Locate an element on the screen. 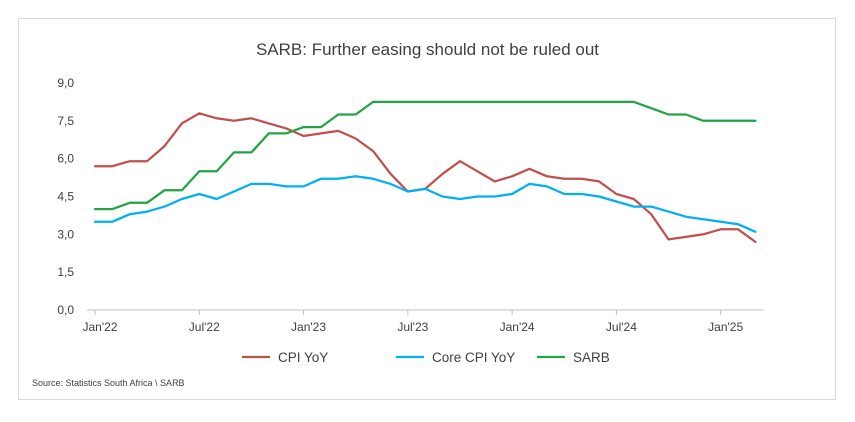 The image size is (855, 422). x-tick-label: Jan'25 is located at coordinates (725, 327).